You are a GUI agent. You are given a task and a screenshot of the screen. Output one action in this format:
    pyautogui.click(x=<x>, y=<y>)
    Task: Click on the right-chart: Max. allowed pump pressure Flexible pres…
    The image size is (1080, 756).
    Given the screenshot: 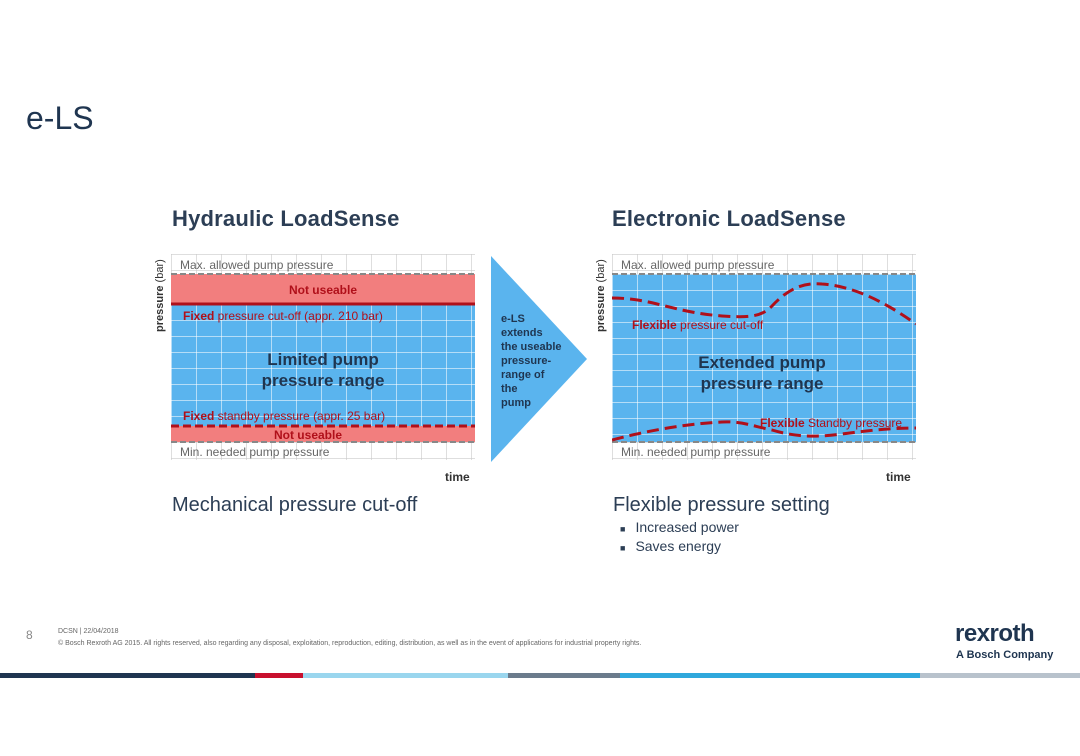 What is the action you would take?
    pyautogui.click(x=764, y=357)
    